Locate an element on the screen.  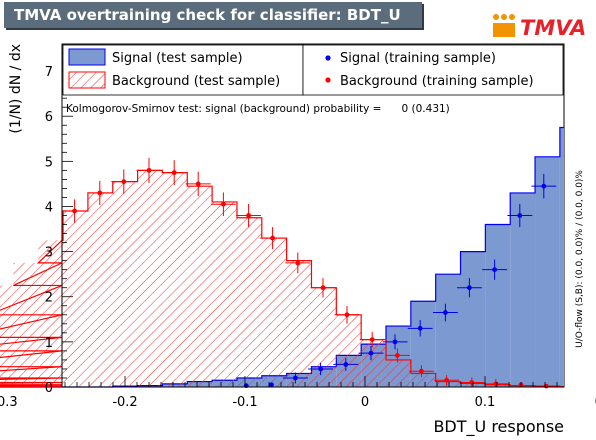
legend-box-training is located at coordinates (433, 70).